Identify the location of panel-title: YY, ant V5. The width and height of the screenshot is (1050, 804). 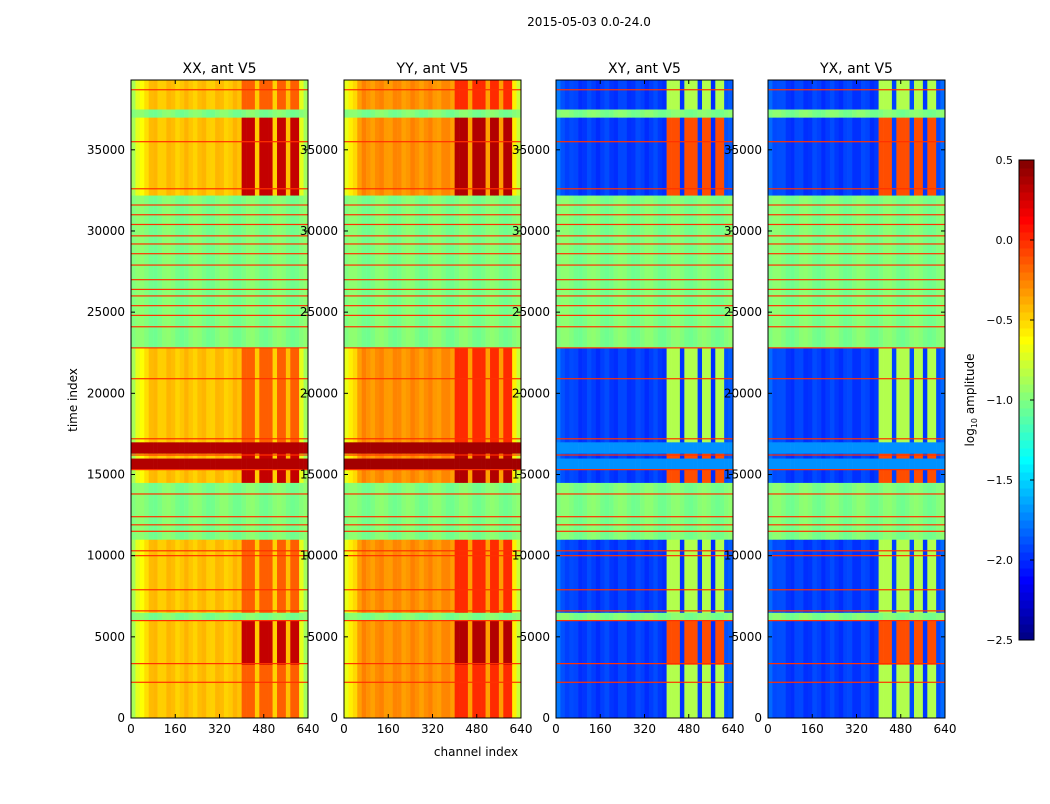
(432, 69).